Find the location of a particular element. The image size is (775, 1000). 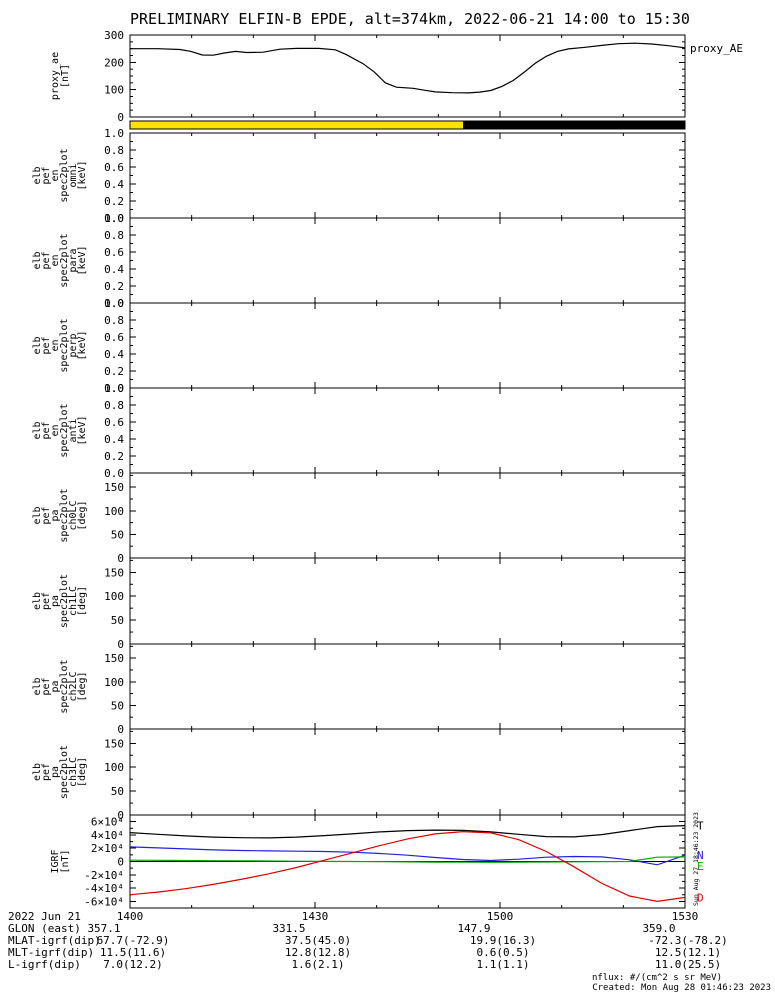

xaxis-tick-label: 1530 is located at coordinates (685, 916).